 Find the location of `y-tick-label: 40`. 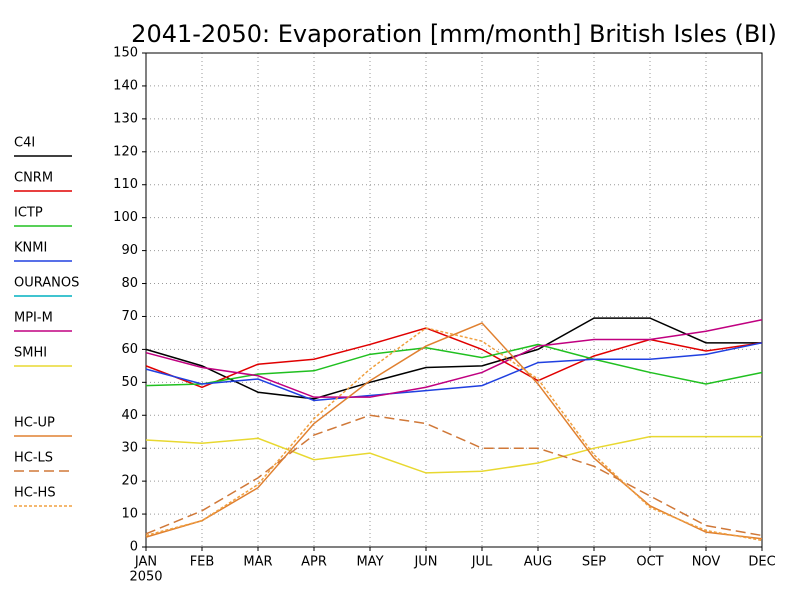

y-tick-label: 40 is located at coordinates (129, 415).